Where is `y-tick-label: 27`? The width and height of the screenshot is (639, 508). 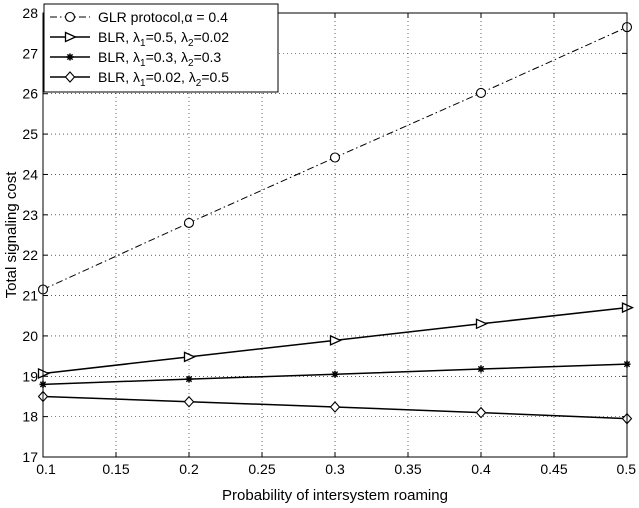 y-tick-label: 27 is located at coordinates (30, 53).